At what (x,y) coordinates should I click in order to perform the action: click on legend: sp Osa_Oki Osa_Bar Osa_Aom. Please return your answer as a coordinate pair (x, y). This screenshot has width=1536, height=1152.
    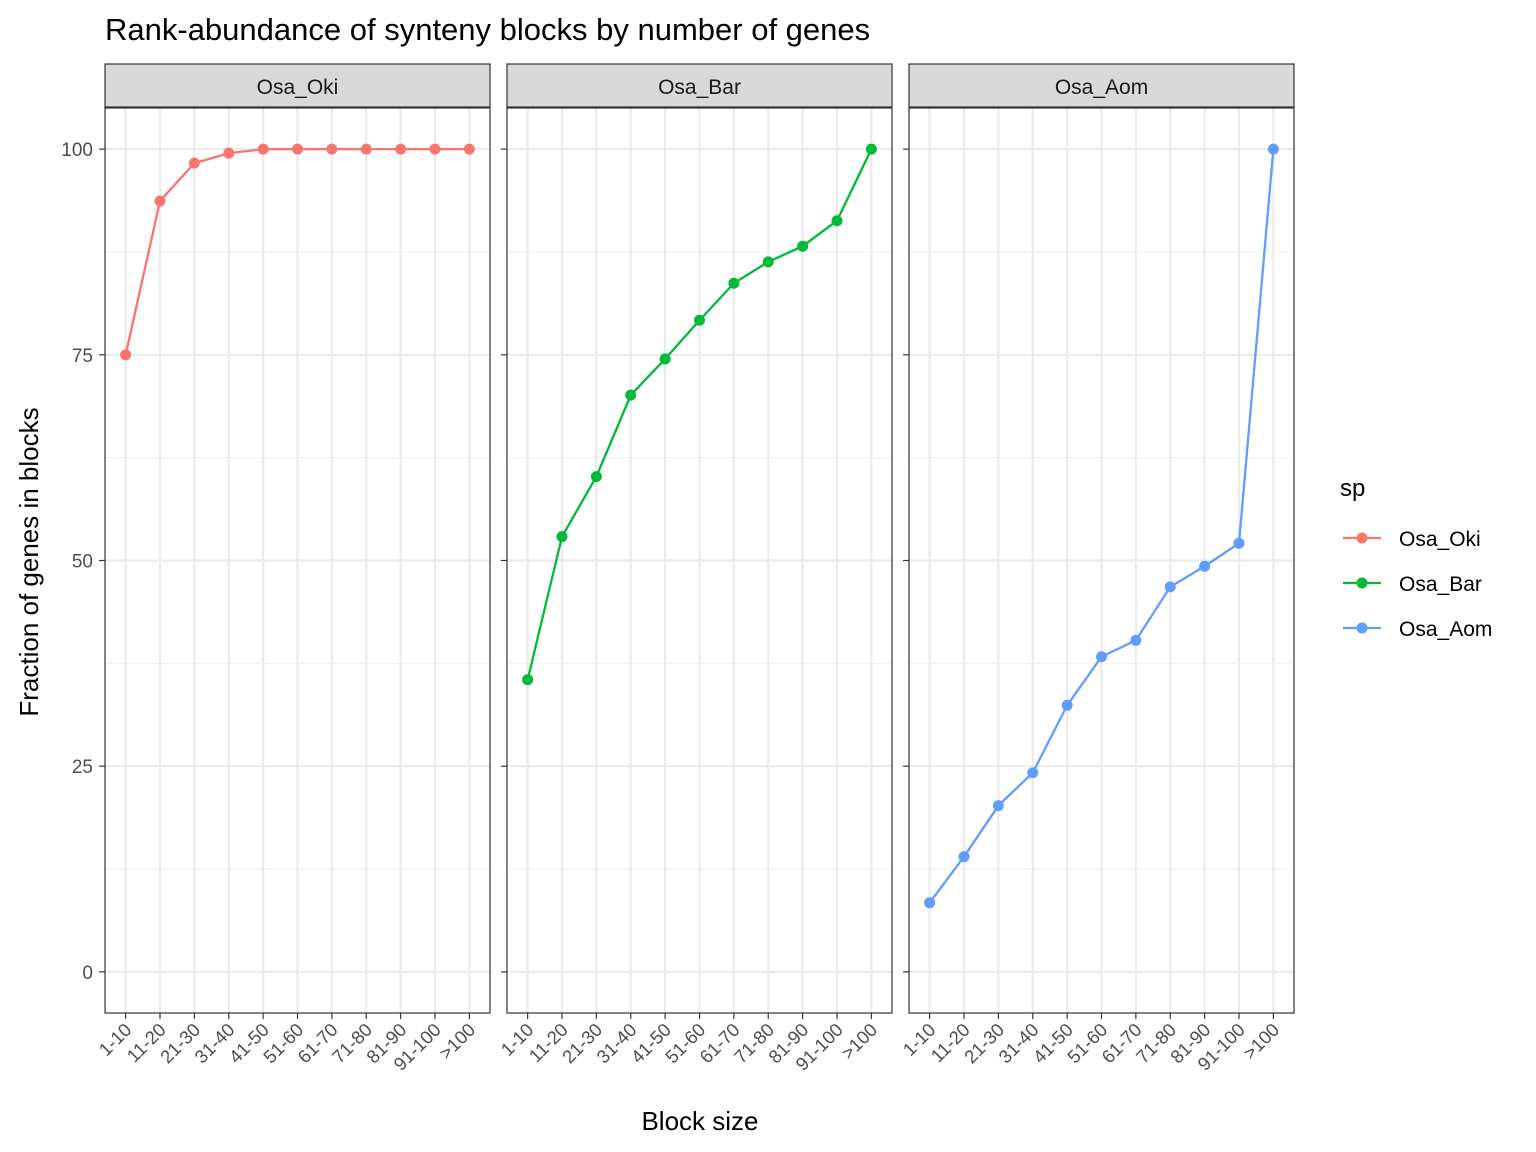
    Looking at the image, I should click on (1416, 558).